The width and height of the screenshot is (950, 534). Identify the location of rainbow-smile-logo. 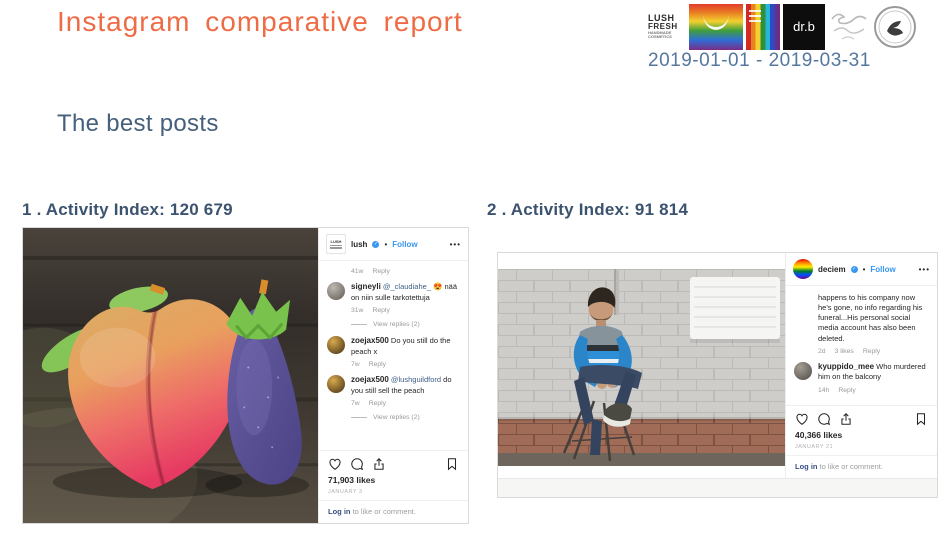
(716, 26).